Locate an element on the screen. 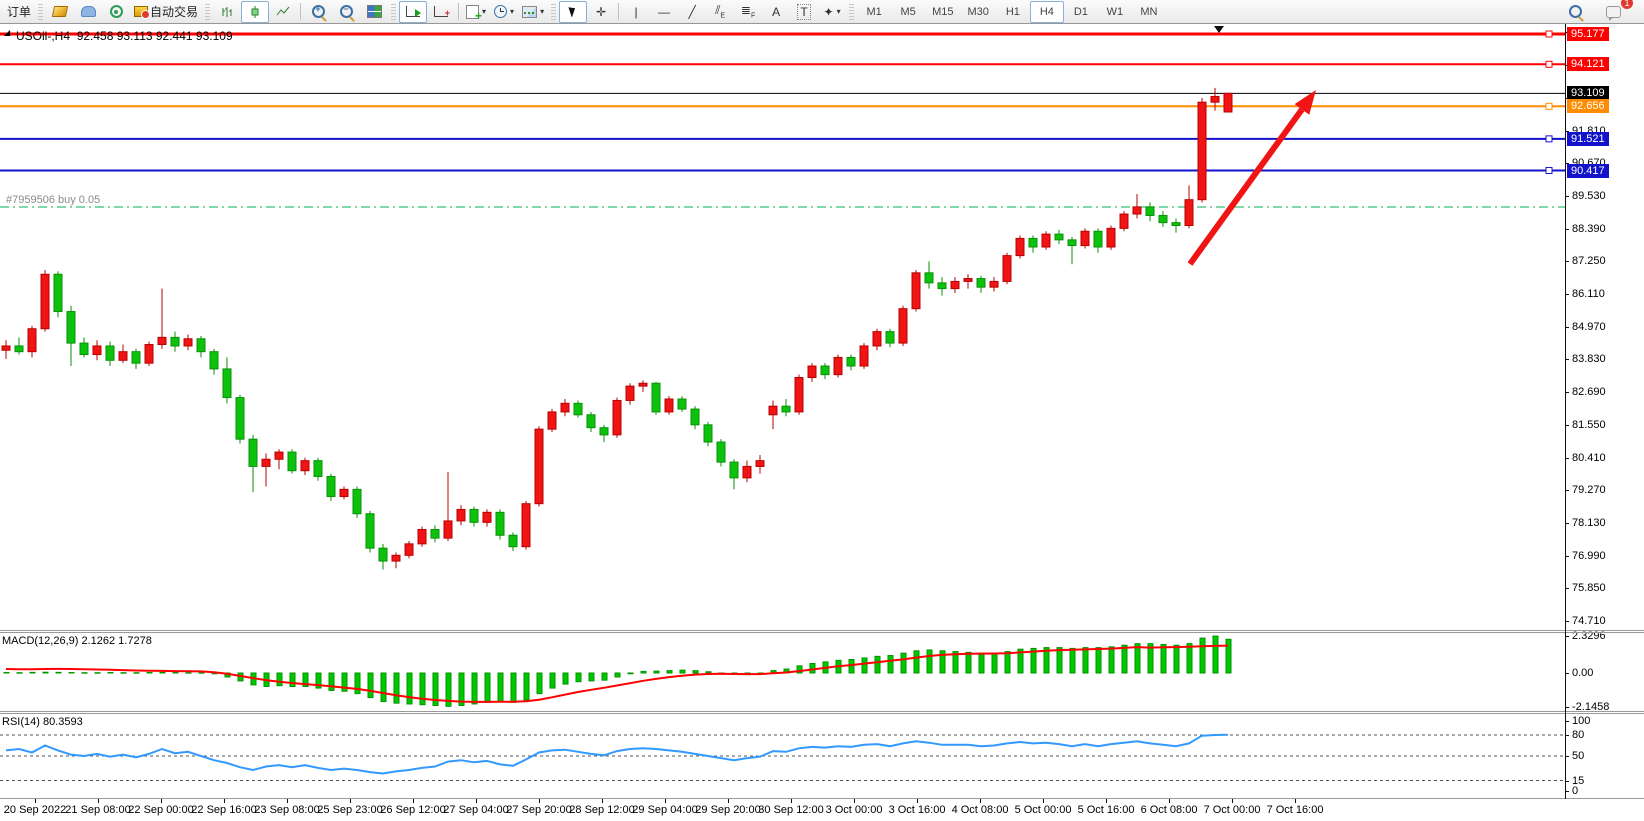 This screenshot has width=1644, height=821. macd-label: MACD(12,26,9) 2.1262 1.7278 is located at coordinates (77, 641).